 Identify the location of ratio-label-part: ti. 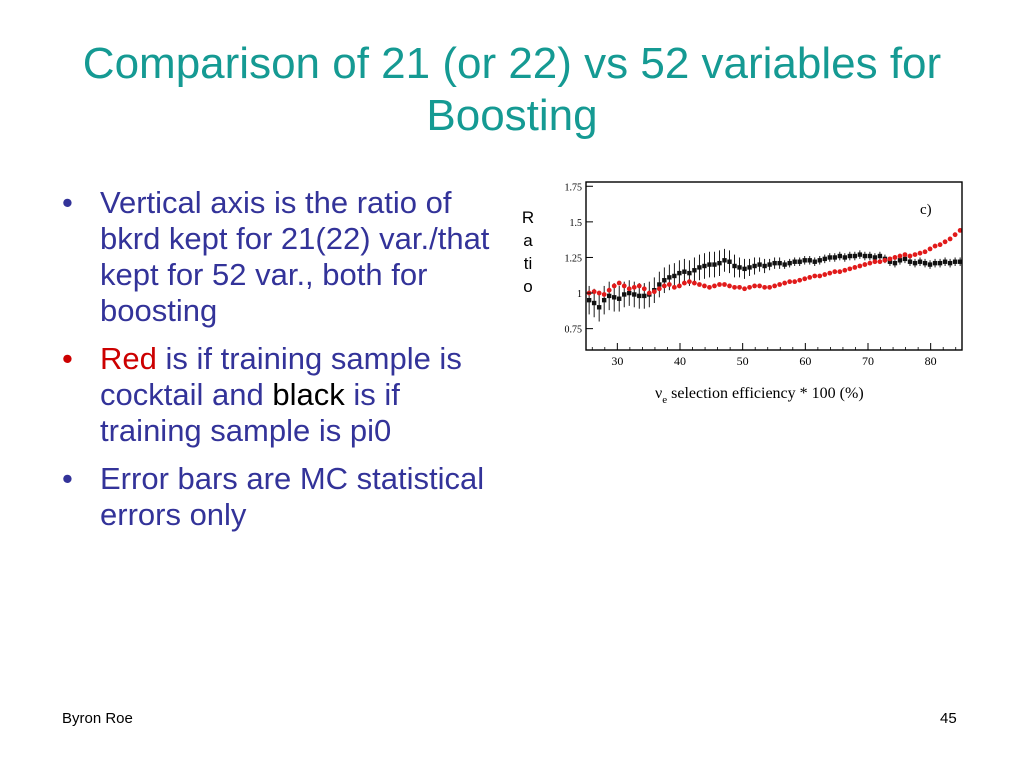
(528, 263).